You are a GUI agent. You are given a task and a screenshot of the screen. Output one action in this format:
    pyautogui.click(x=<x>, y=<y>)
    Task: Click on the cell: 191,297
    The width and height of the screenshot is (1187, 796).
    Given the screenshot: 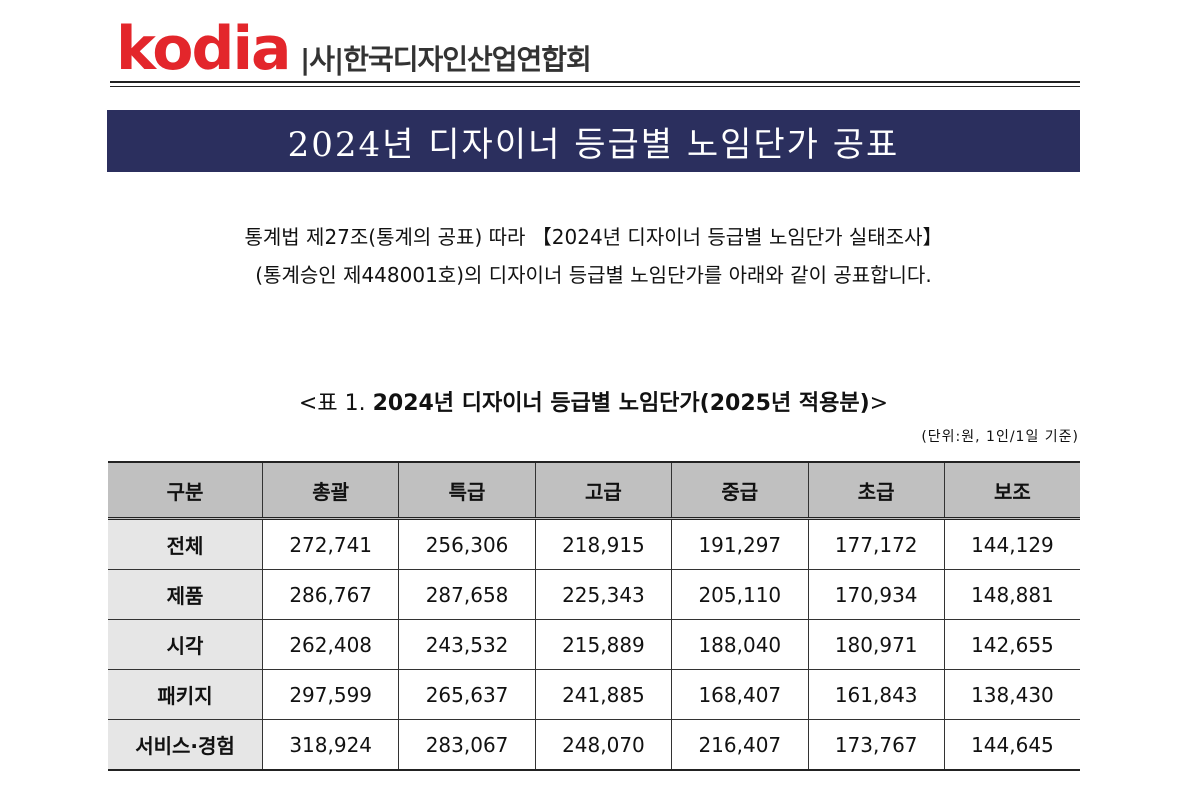 What is the action you would take?
    pyautogui.click(x=740, y=544)
    